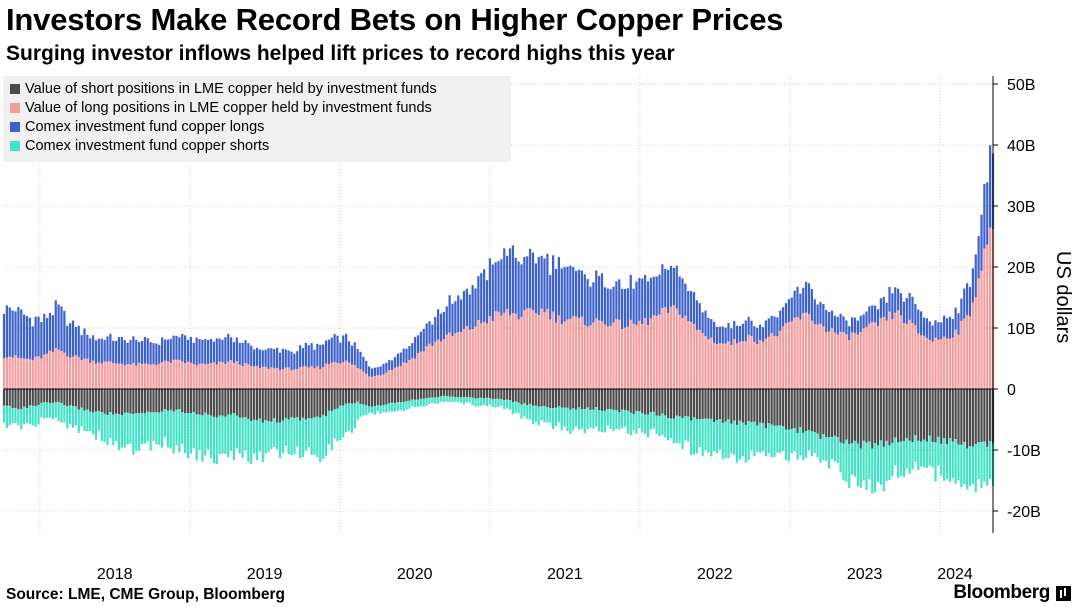 The width and height of the screenshot is (1079, 607). Describe the element at coordinates (1011, 390) in the screenshot. I see `y-tick-label: 0` at that location.